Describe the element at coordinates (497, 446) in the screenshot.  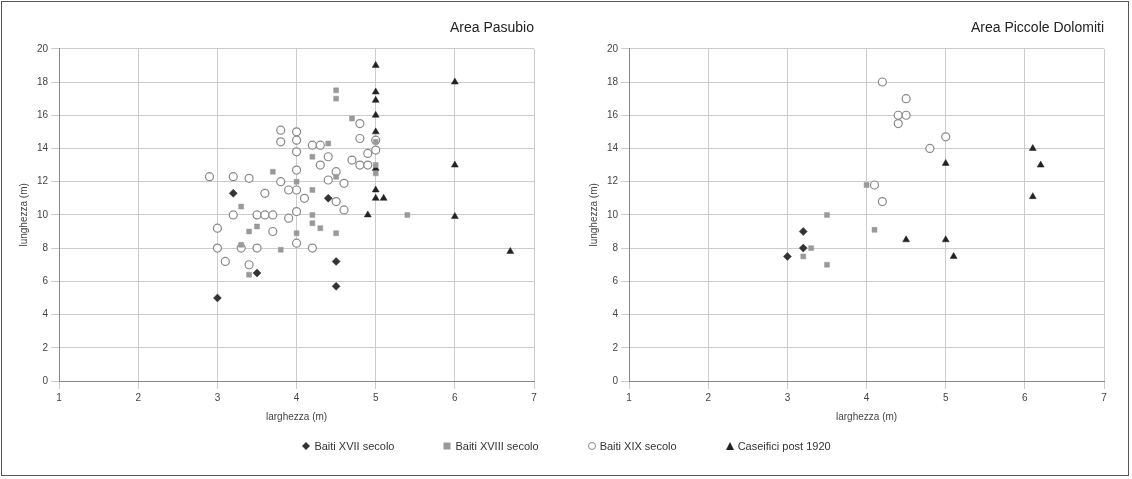
I see `legend-label: Baiti XVIII secolo` at that location.